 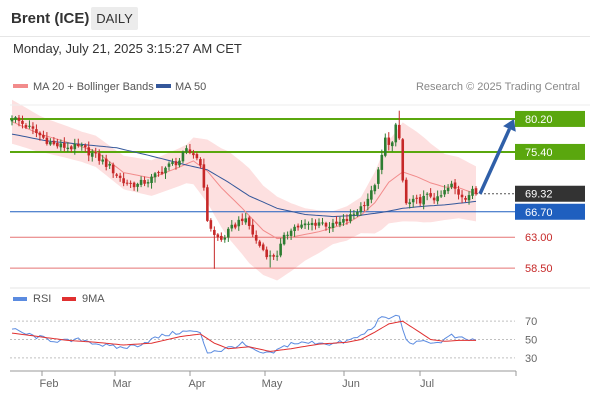 What do you see at coordinates (539, 238) in the screenshot?
I see `support-label-63.00: 63.00` at bounding box center [539, 238].